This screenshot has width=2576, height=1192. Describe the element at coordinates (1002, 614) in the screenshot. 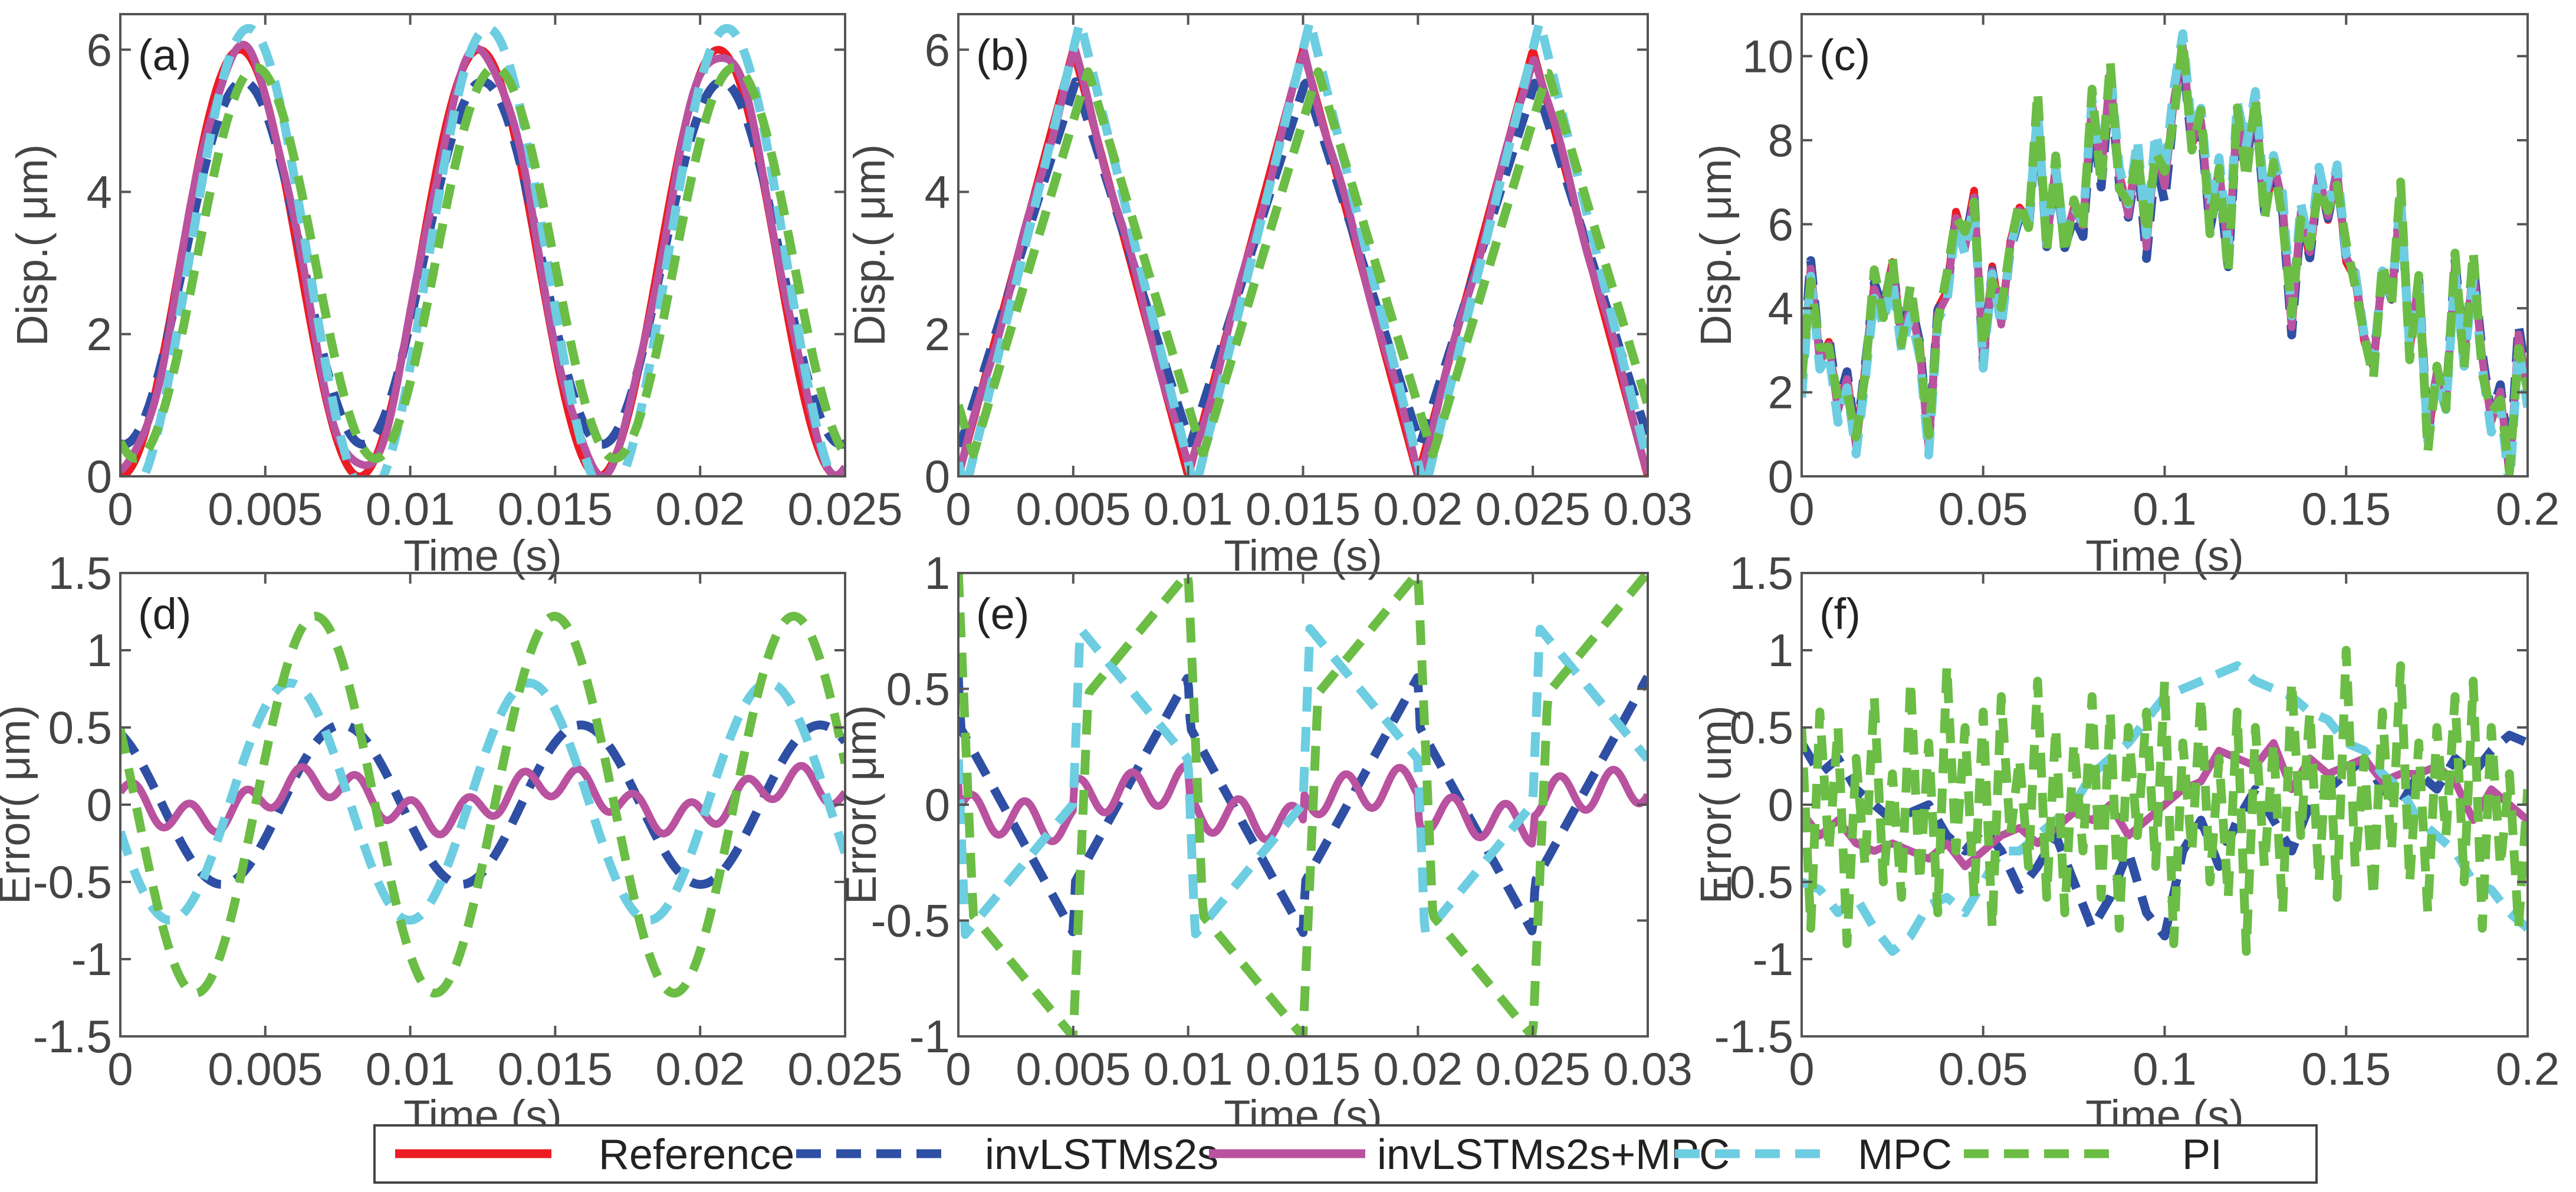

I see `panel-label: (e)` at that location.